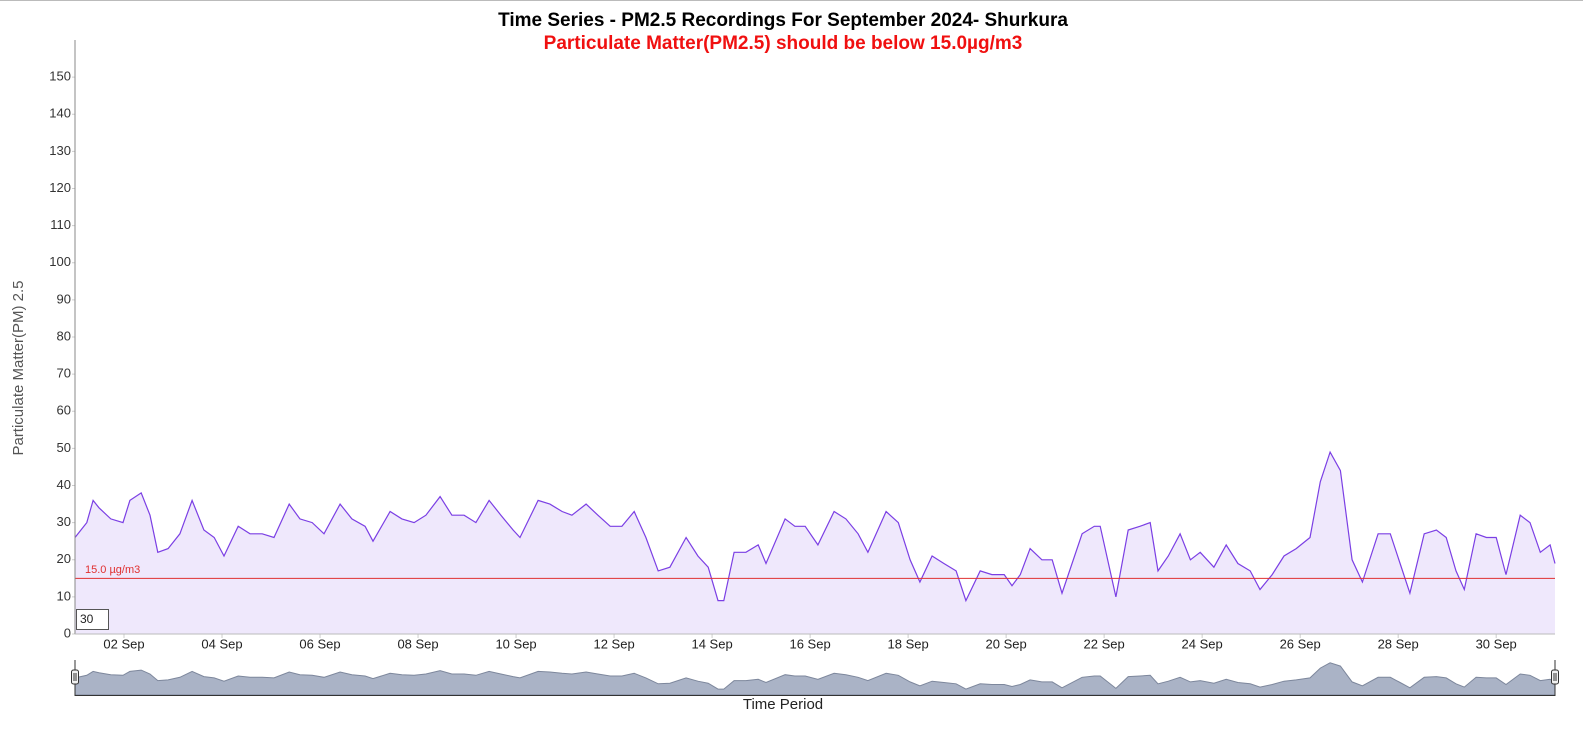 Image resolution: width=1583 pixels, height=729 pixels. What do you see at coordinates (64, 373) in the screenshot?
I see `y-tick-label: 70` at bounding box center [64, 373].